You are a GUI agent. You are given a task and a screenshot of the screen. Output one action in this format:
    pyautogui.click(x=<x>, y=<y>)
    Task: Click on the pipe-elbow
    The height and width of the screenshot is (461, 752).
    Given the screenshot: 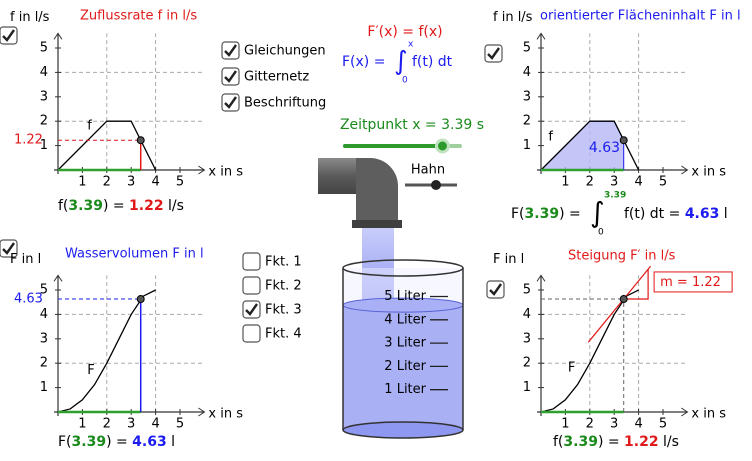 What is the action you would take?
    pyautogui.click(x=377, y=190)
    